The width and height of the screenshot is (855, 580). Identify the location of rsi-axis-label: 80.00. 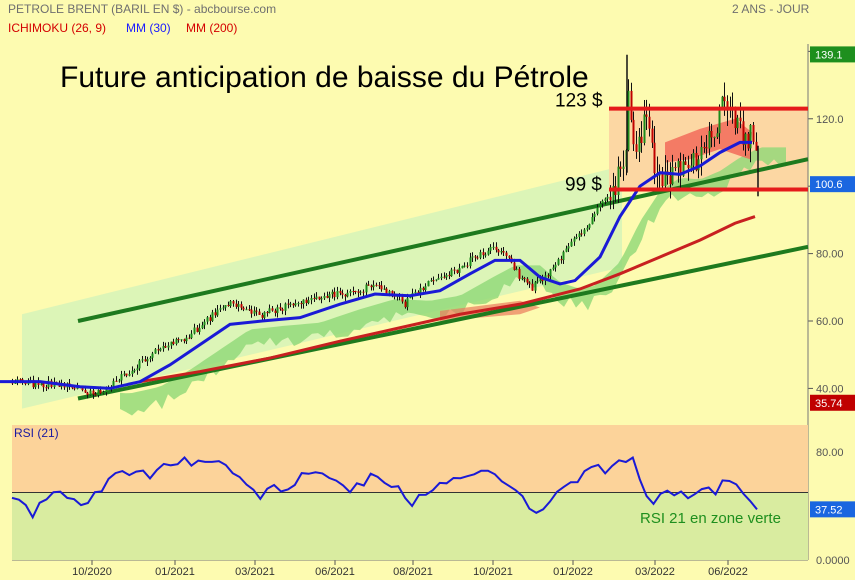
(830, 453).